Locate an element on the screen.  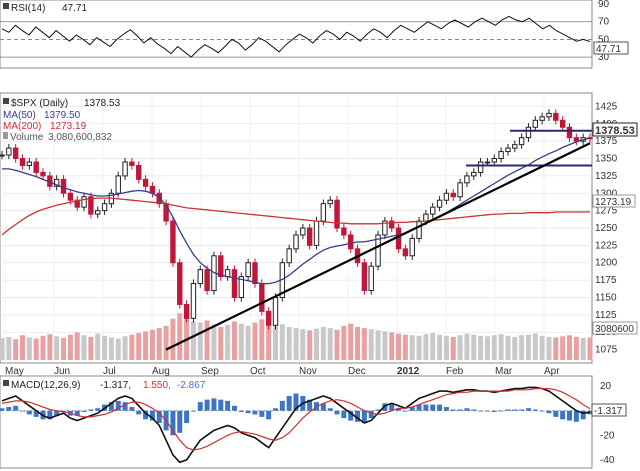
macd-legend: MACD(12,26,9) -1.317, 1.550, -2.867 is located at coordinates (104, 385).